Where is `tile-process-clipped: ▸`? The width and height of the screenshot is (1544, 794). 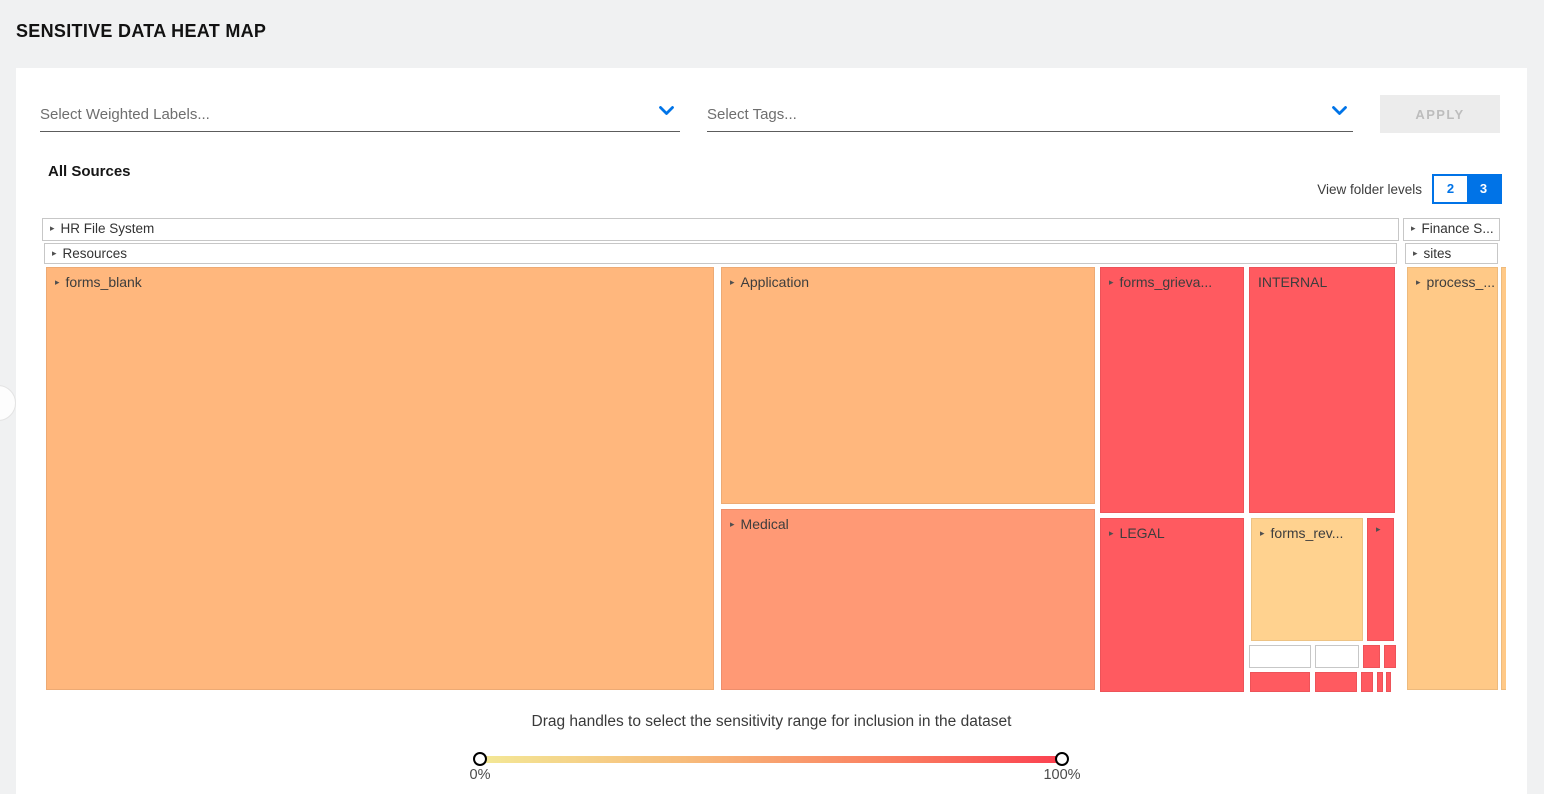
tile-process-clipped: ▸ is located at coordinates (1503, 478).